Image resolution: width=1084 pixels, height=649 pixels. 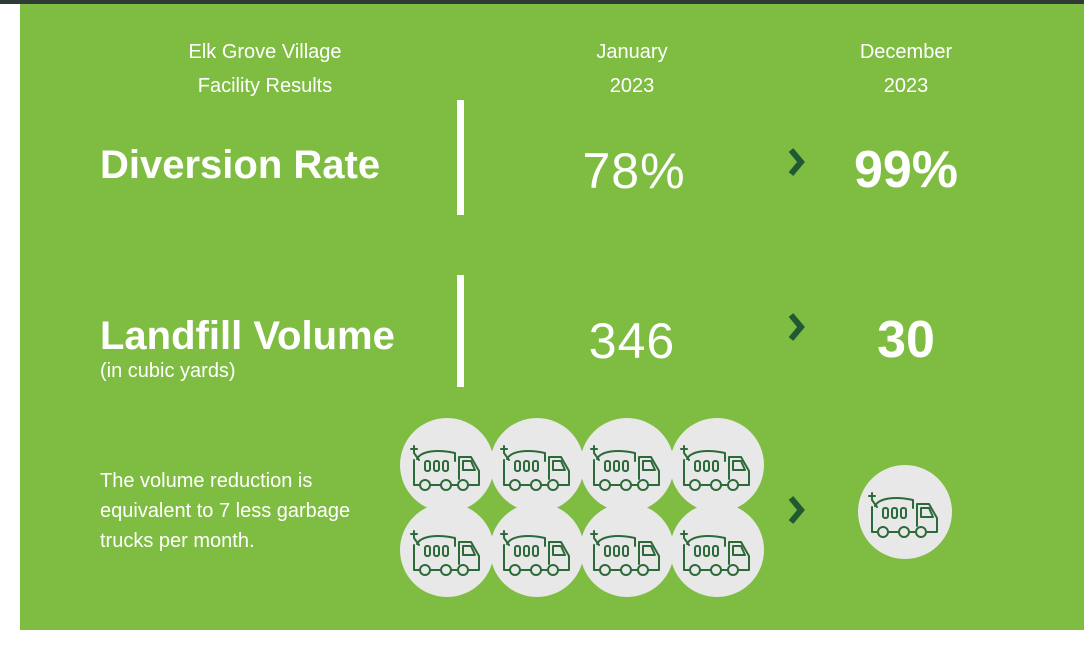 I want to click on after-value: 30, so click(x=906, y=340).